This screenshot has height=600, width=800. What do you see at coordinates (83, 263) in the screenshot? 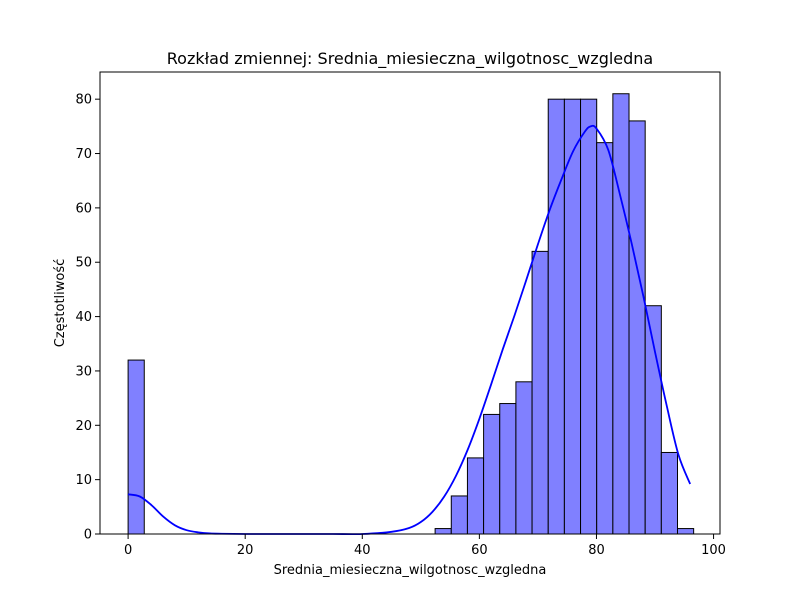
I see `y-tick-label: 50` at bounding box center [83, 263].